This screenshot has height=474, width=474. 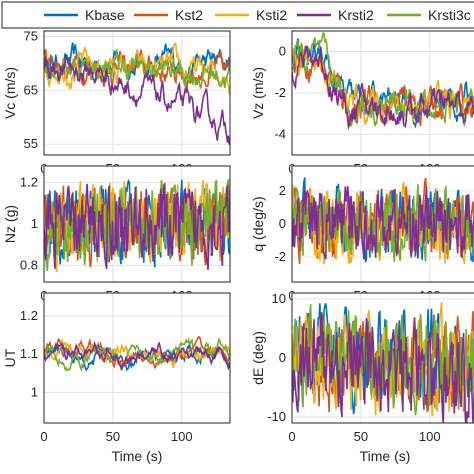 I want to click on series-group-nz, so click(x=137, y=226).